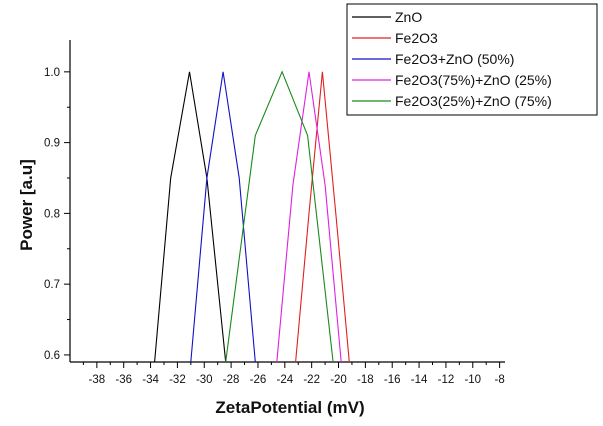 The width and height of the screenshot is (603, 426). I want to click on x-tick-label: -18, so click(365, 380).